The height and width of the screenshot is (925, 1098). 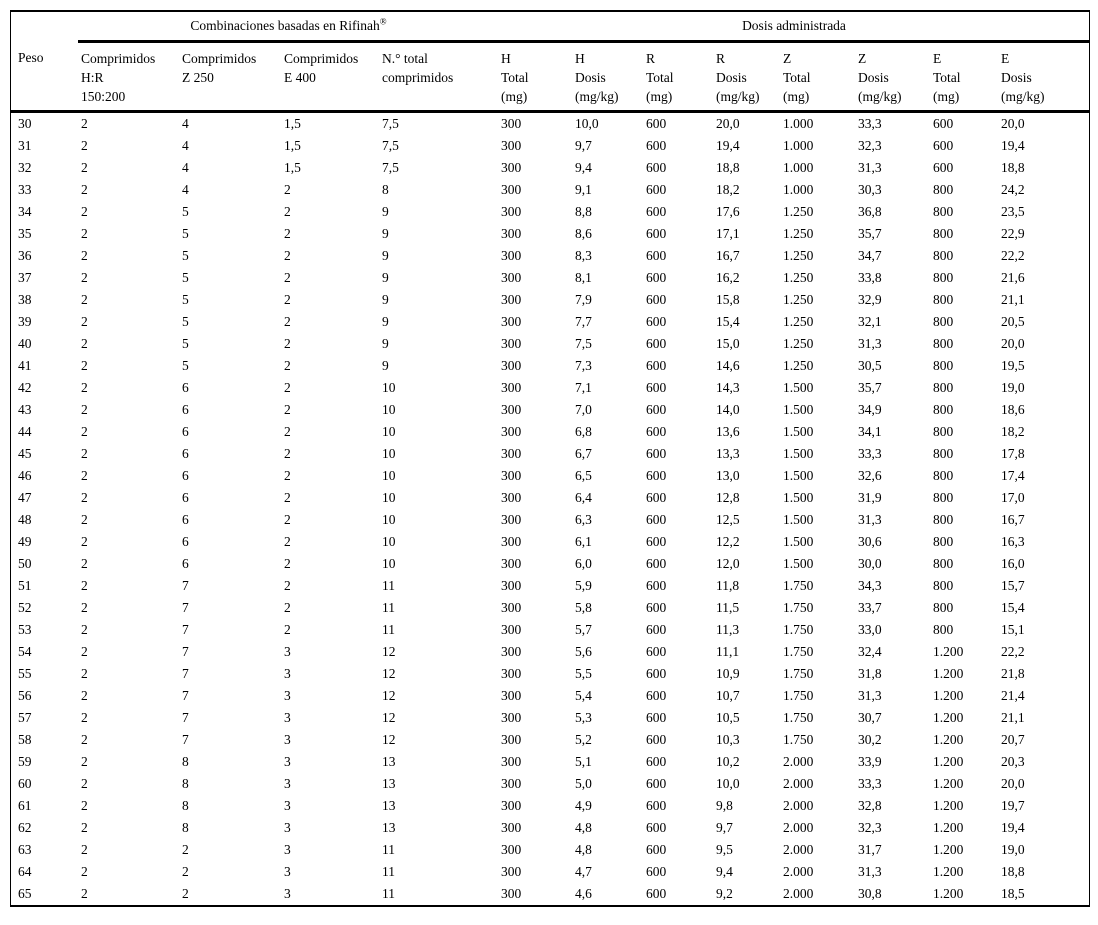 What do you see at coordinates (128, 77) in the screenshot?
I see `column-header: Comprimidos H:R 150:200` at bounding box center [128, 77].